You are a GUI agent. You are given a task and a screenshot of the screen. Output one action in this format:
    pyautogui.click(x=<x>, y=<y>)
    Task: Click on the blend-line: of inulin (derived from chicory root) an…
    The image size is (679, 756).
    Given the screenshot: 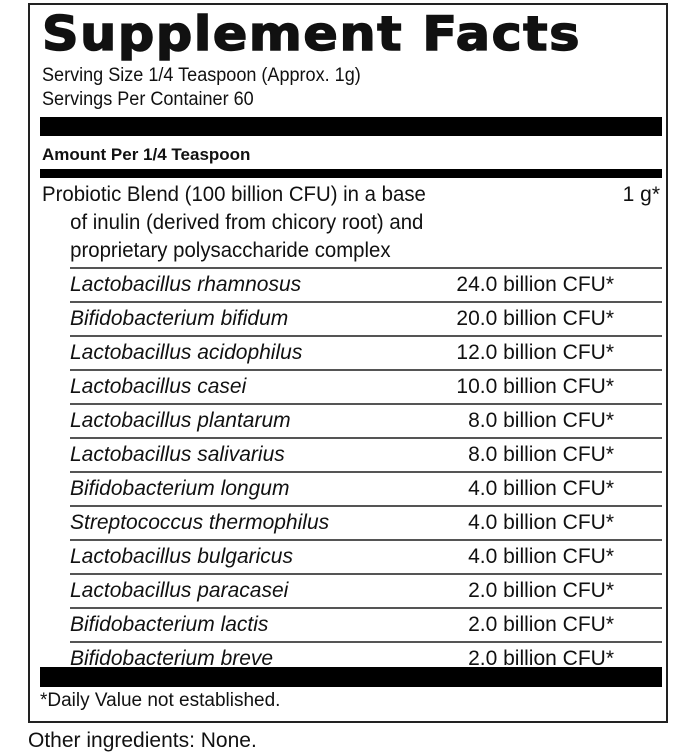 What is the action you would take?
    pyautogui.click(x=247, y=222)
    